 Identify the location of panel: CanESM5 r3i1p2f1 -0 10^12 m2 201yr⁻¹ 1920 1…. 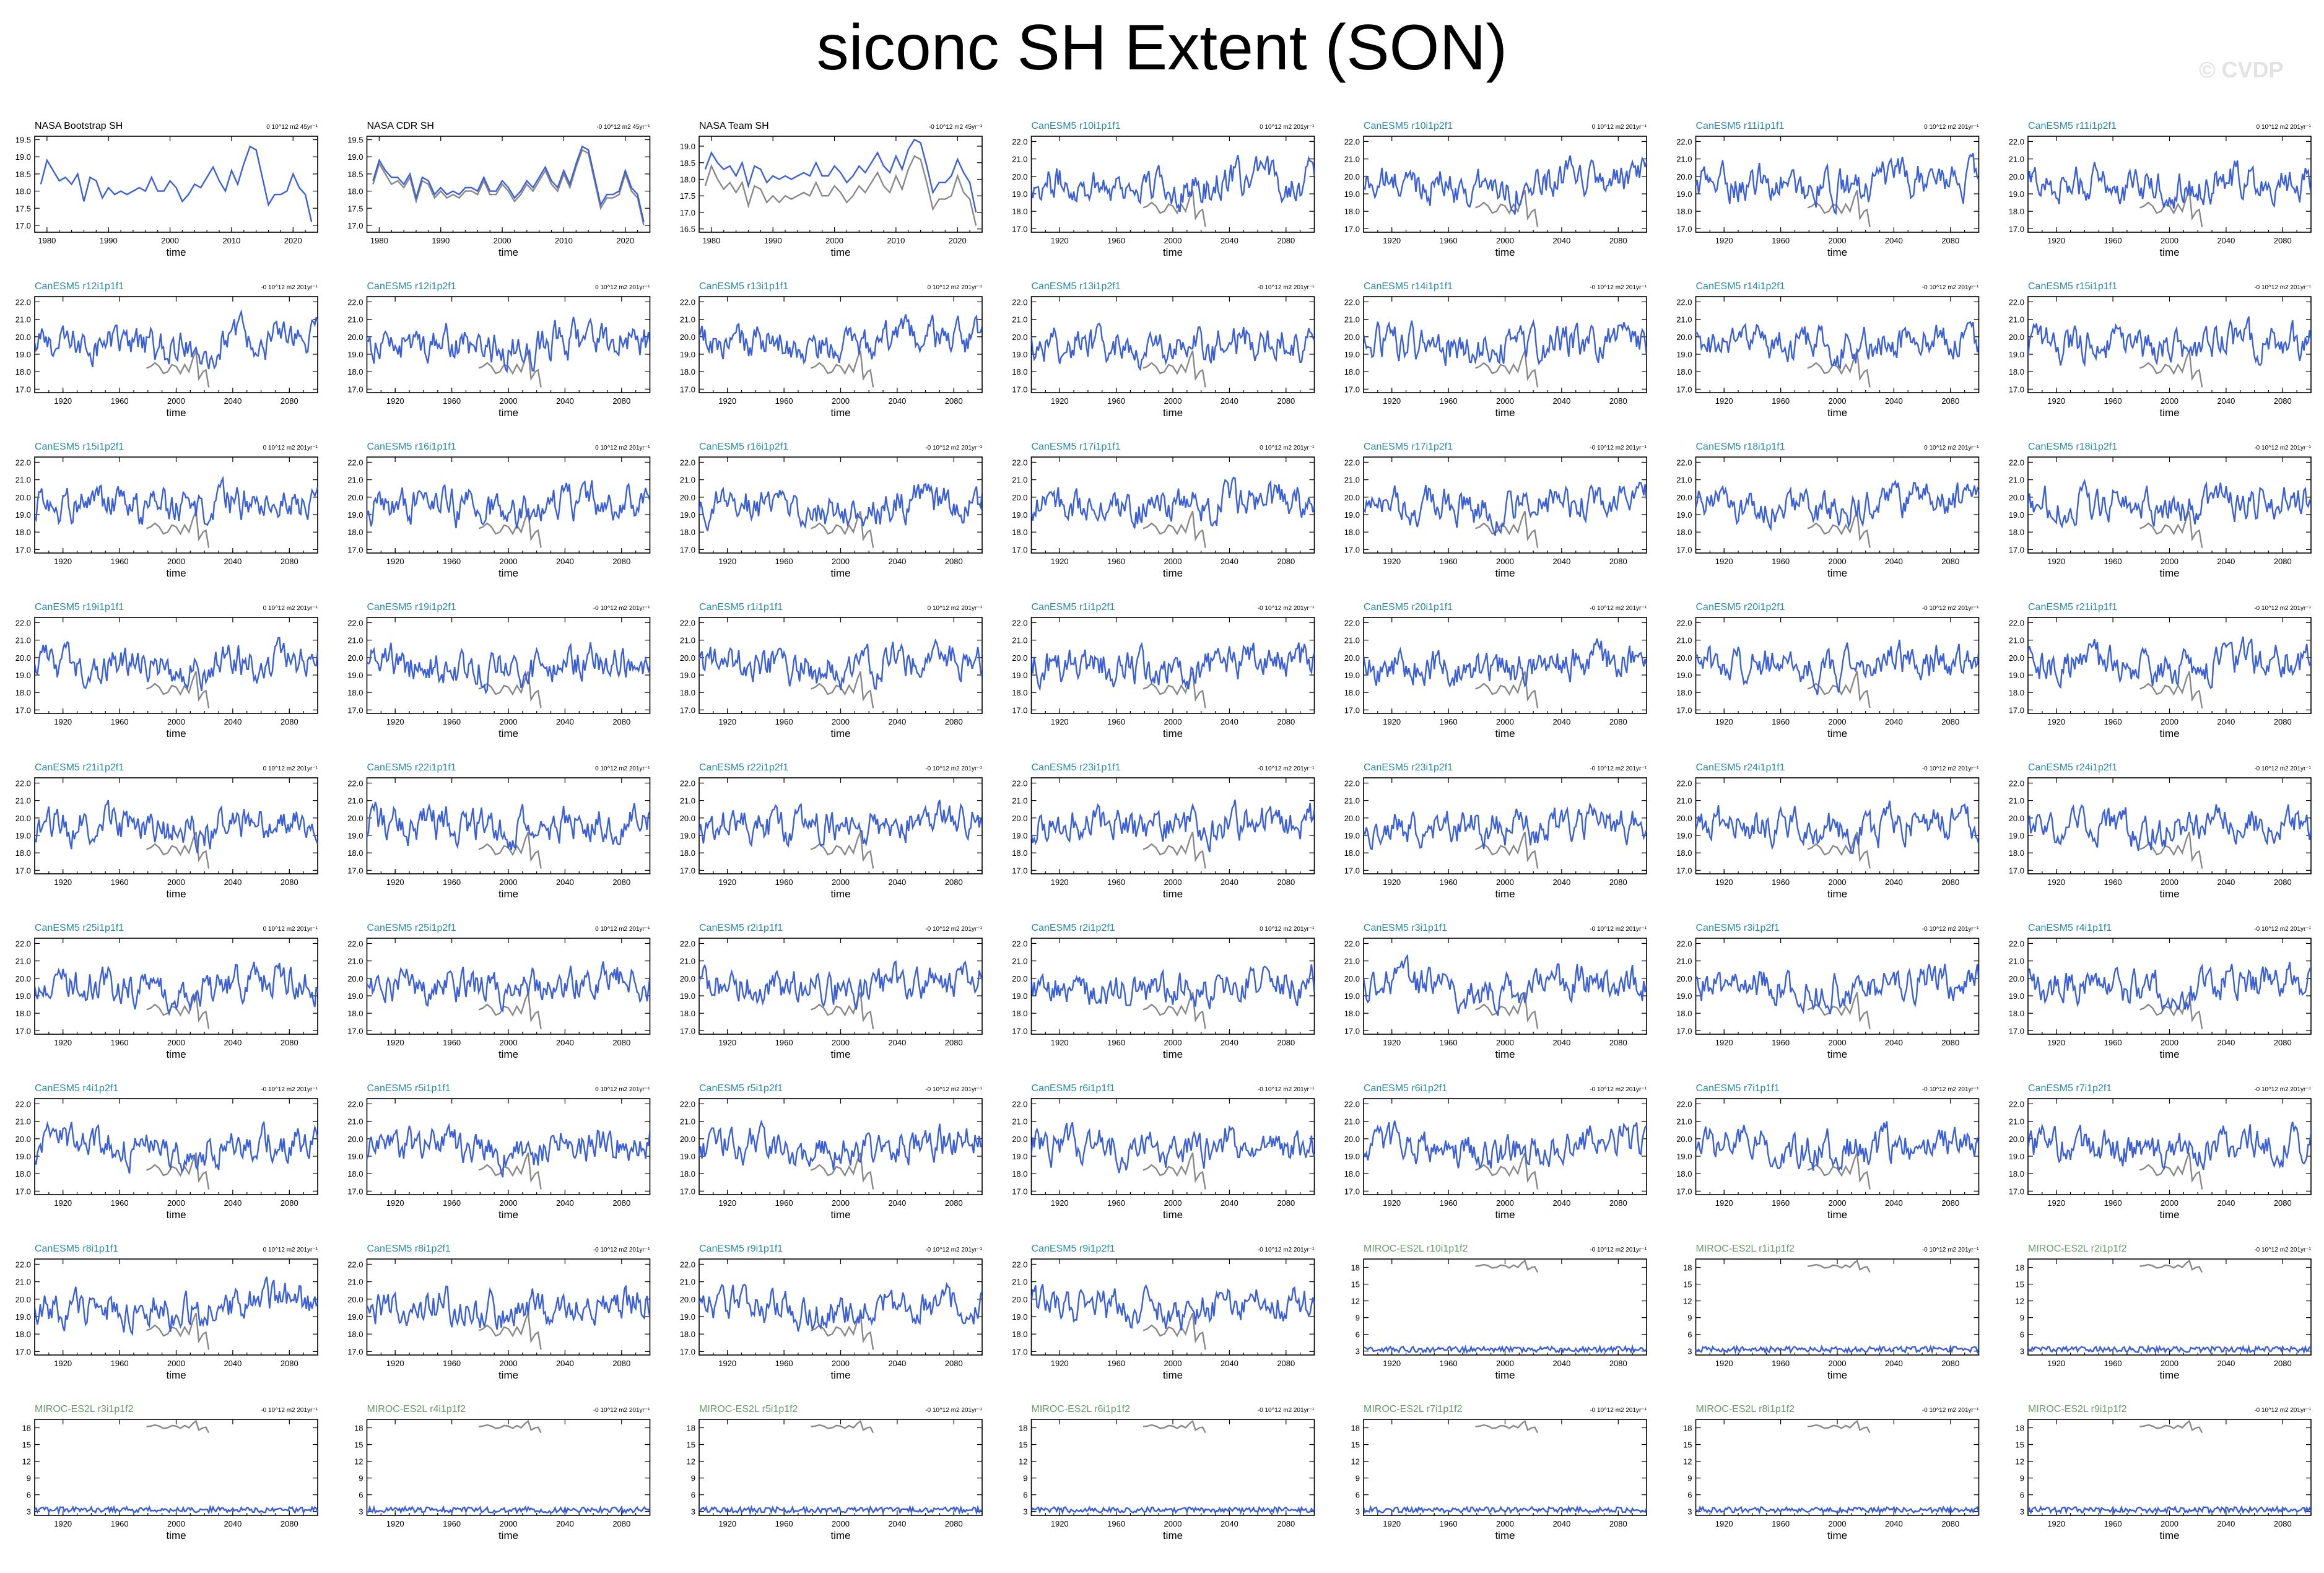
(1828, 991).